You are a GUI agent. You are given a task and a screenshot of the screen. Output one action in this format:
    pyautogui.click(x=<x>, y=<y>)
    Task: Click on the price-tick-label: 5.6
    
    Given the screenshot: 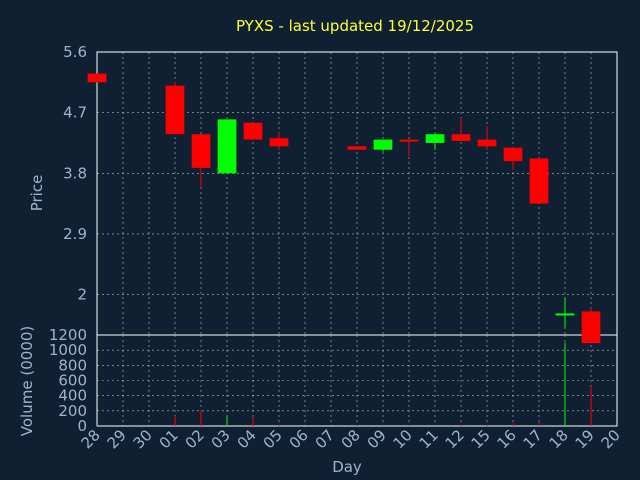 What is the action you would take?
    pyautogui.click(x=75, y=52)
    